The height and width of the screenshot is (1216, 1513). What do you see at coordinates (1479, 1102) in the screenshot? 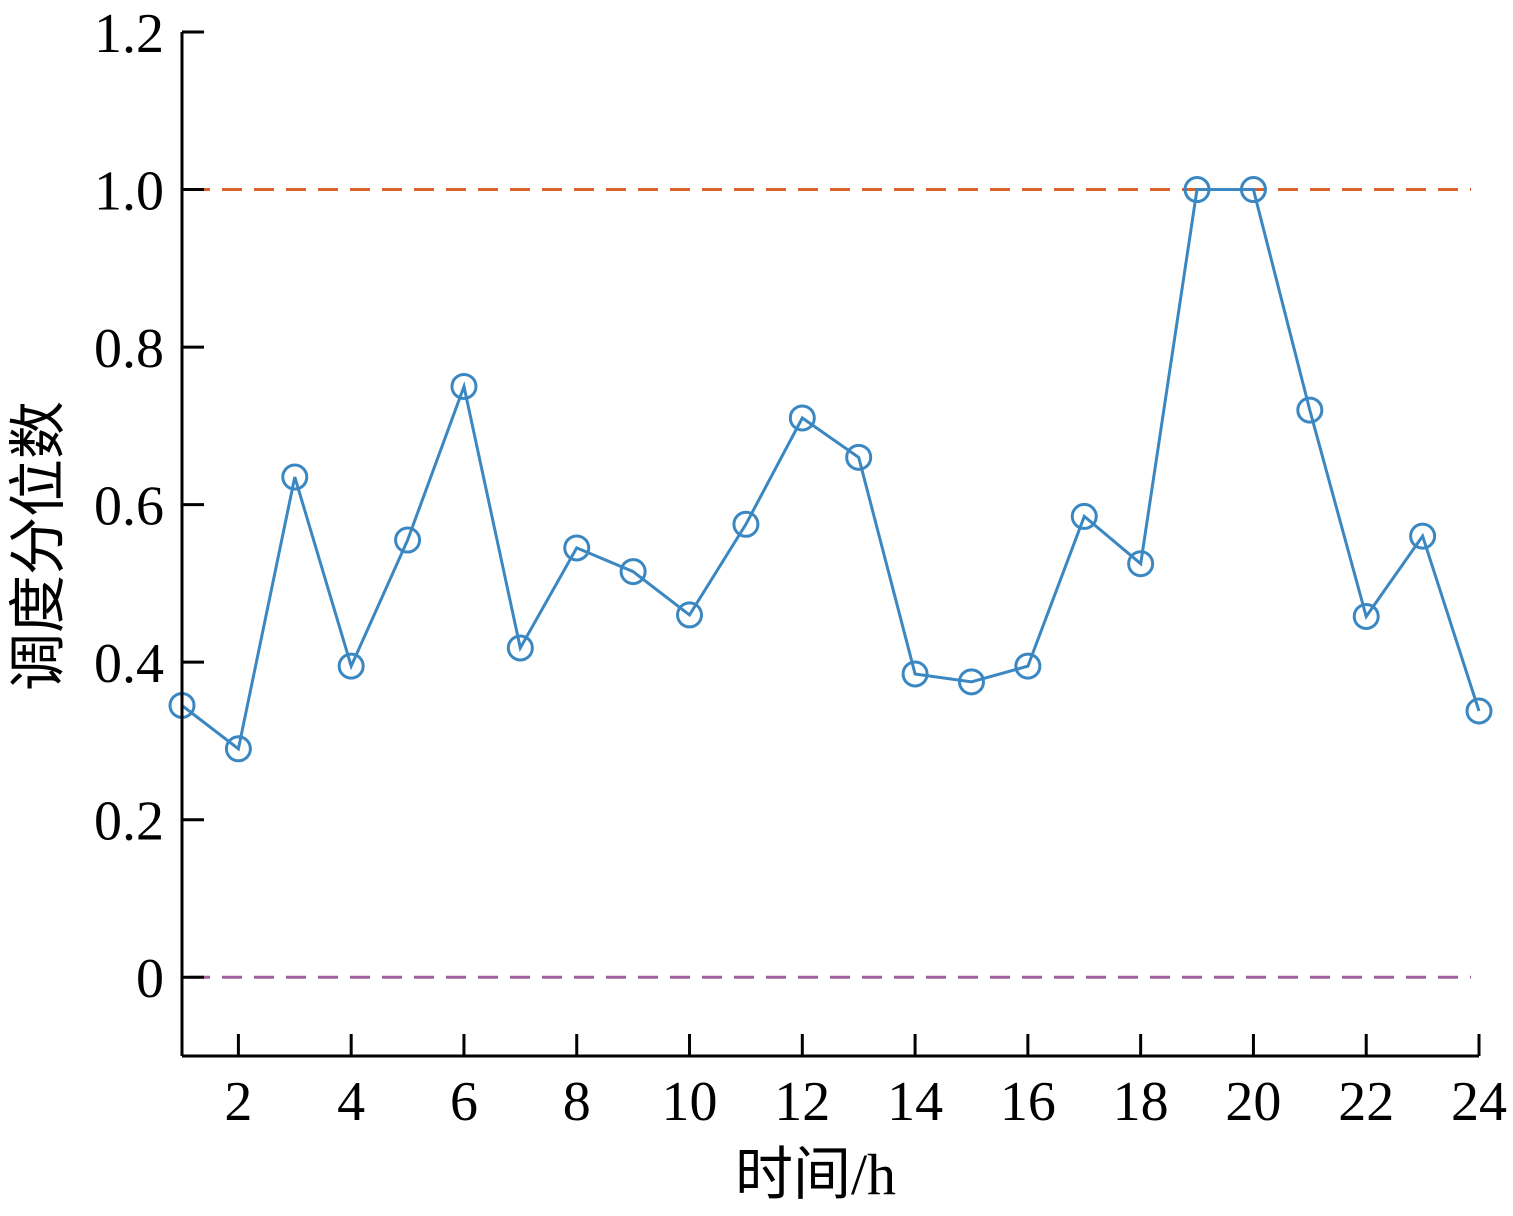
I see `x-tick-label: 24` at bounding box center [1479, 1102].